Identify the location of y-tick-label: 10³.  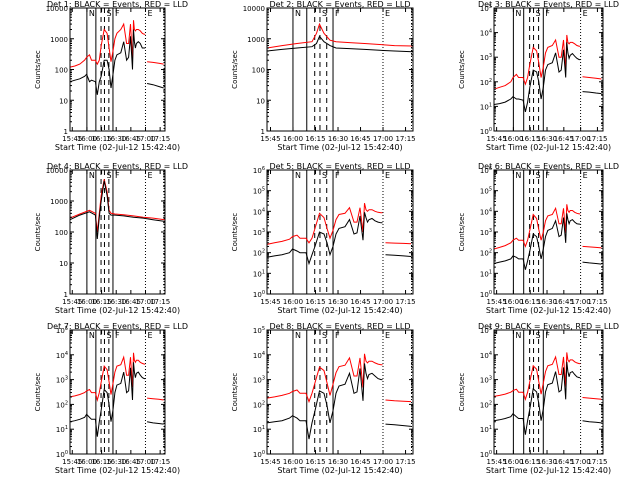
(259, 232).